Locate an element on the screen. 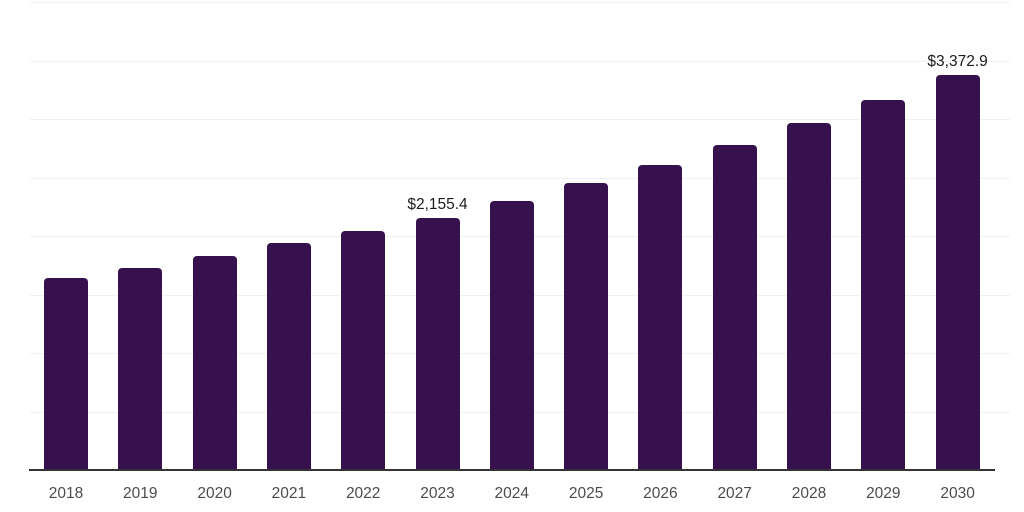 Image resolution: width=1024 pixels, height=512 pixels. bar-2026 is located at coordinates (660, 317).